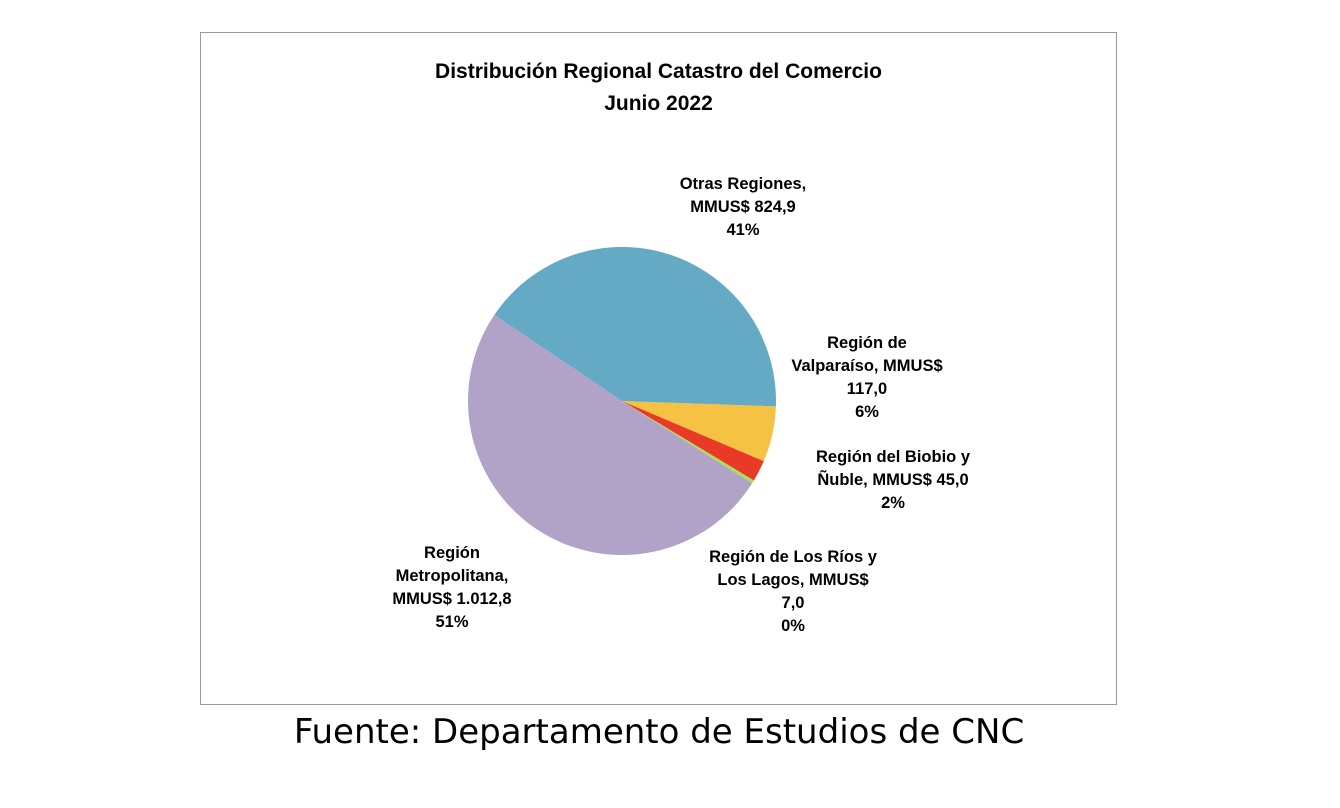 Image resolution: width=1340 pixels, height=808 pixels. Describe the element at coordinates (452, 553) in the screenshot. I see `label-line: Región` at that location.